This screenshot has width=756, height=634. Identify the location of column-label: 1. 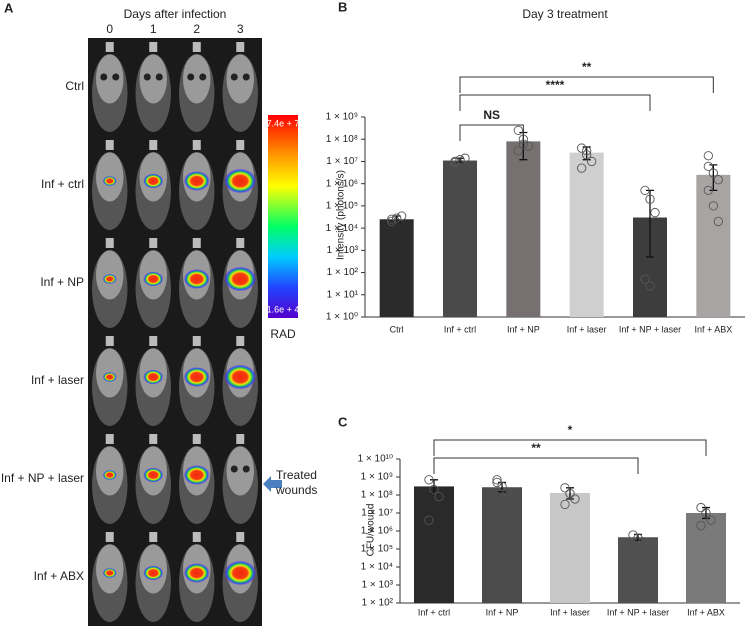
(153, 29).